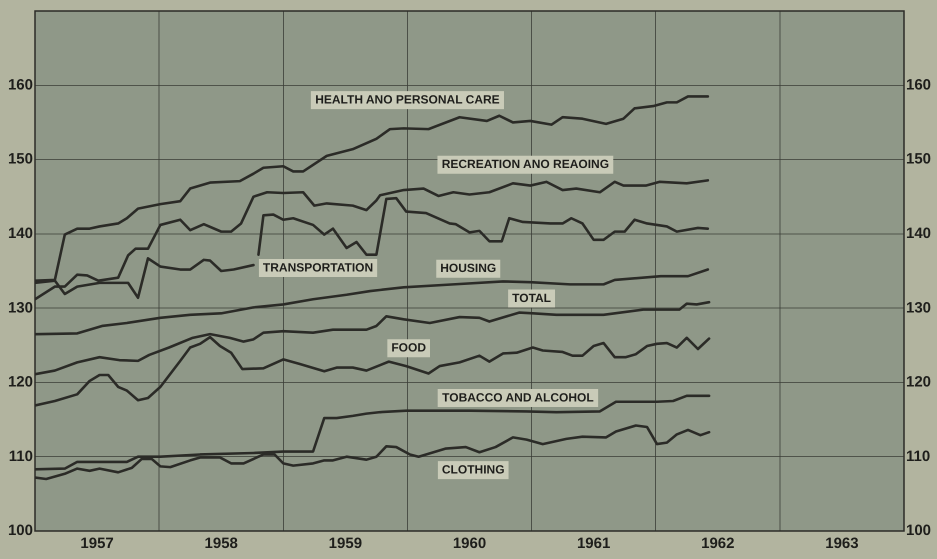  Describe the element at coordinates (20, 159) in the screenshot. I see `y-tick-label: 150` at that location.